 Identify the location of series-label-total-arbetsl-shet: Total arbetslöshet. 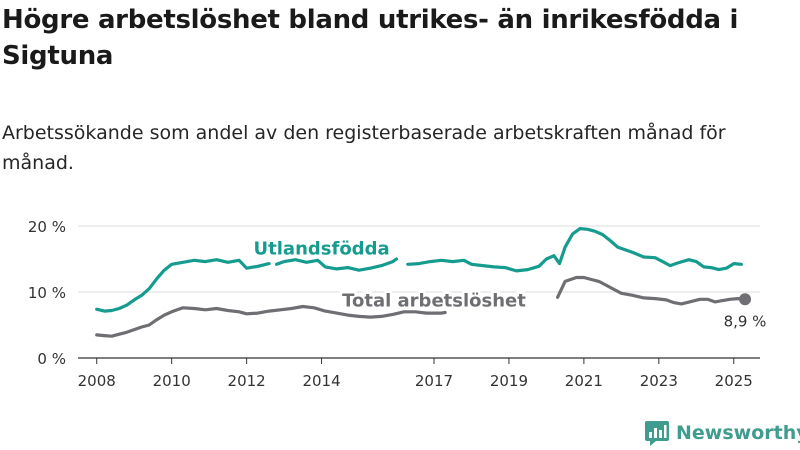
(434, 301).